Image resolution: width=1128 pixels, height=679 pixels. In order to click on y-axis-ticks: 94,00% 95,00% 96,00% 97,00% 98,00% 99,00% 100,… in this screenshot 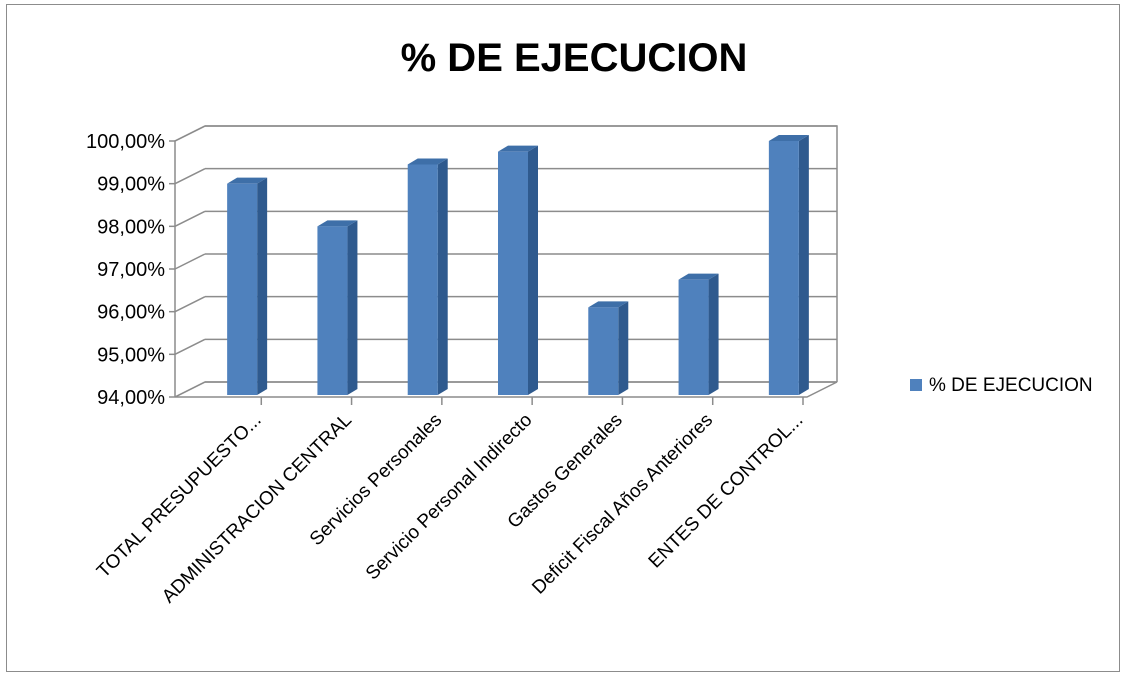, I will do `click(125, 270)`.